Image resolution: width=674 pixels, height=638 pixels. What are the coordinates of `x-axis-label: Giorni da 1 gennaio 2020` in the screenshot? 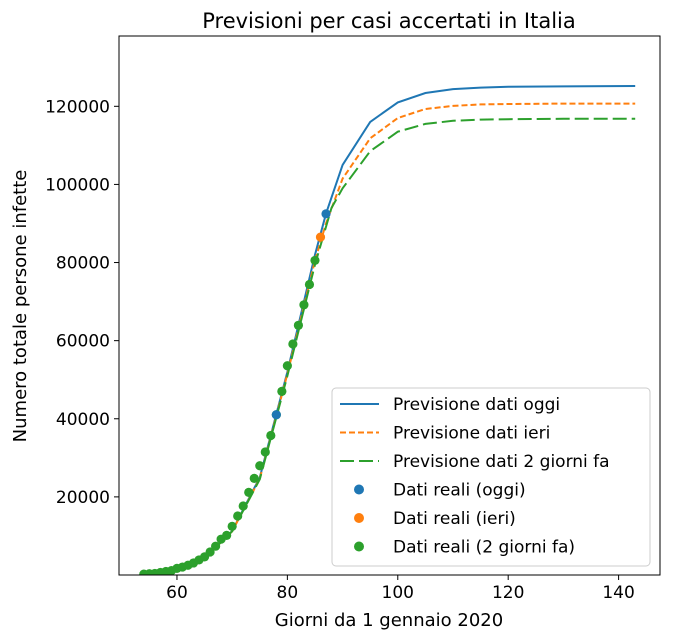 It's located at (389, 620).